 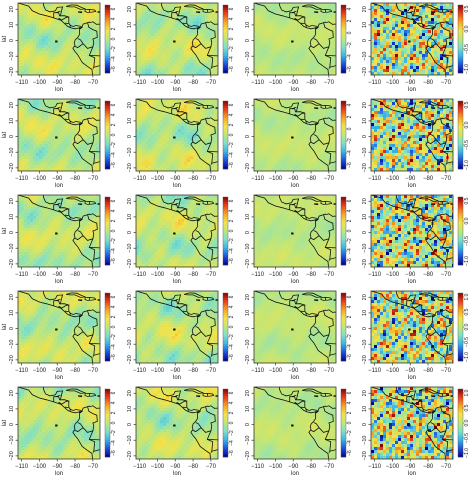 I want to click on x-tick-label: −90, so click(x=175, y=179).